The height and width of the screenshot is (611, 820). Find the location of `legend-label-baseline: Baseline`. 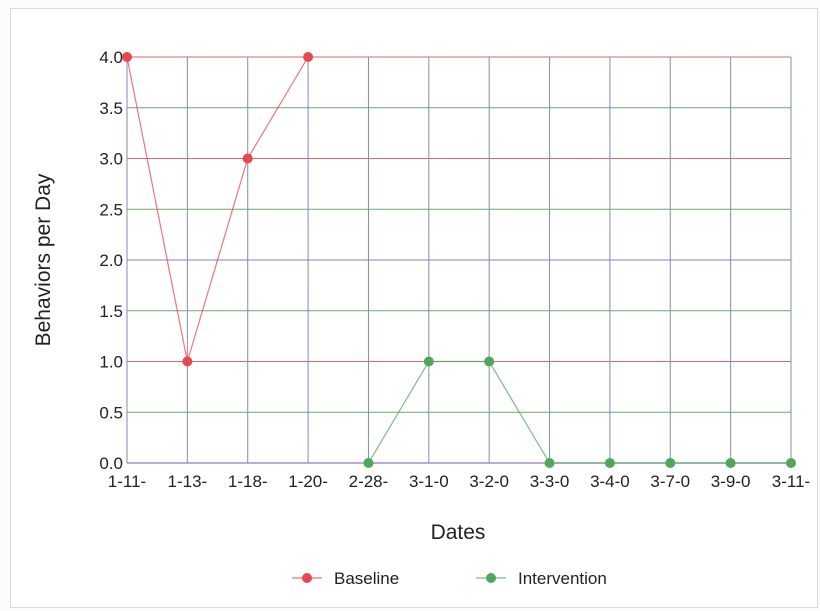

legend-label-baseline: Baseline is located at coordinates (366, 578).